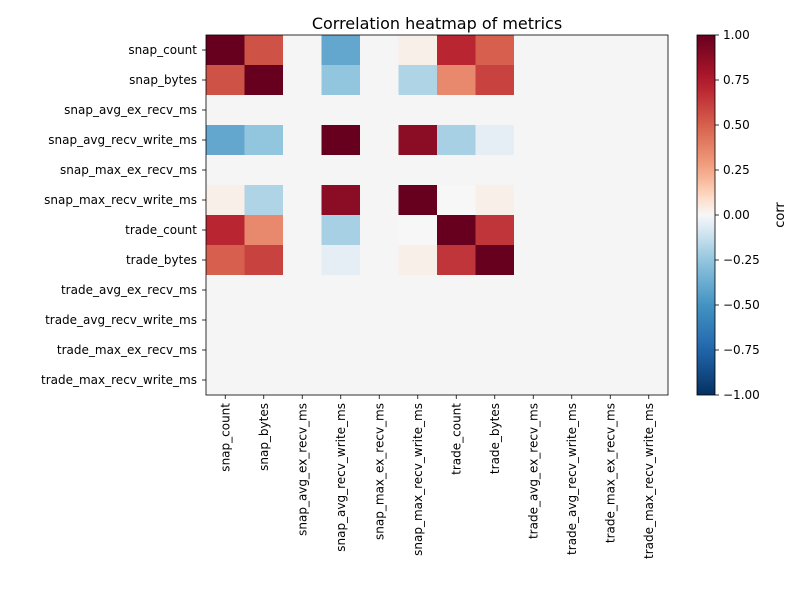 This screenshot has width=800, height=604. Describe the element at coordinates (225, 437) in the screenshot. I see `x-tick-label: snap_count` at that location.